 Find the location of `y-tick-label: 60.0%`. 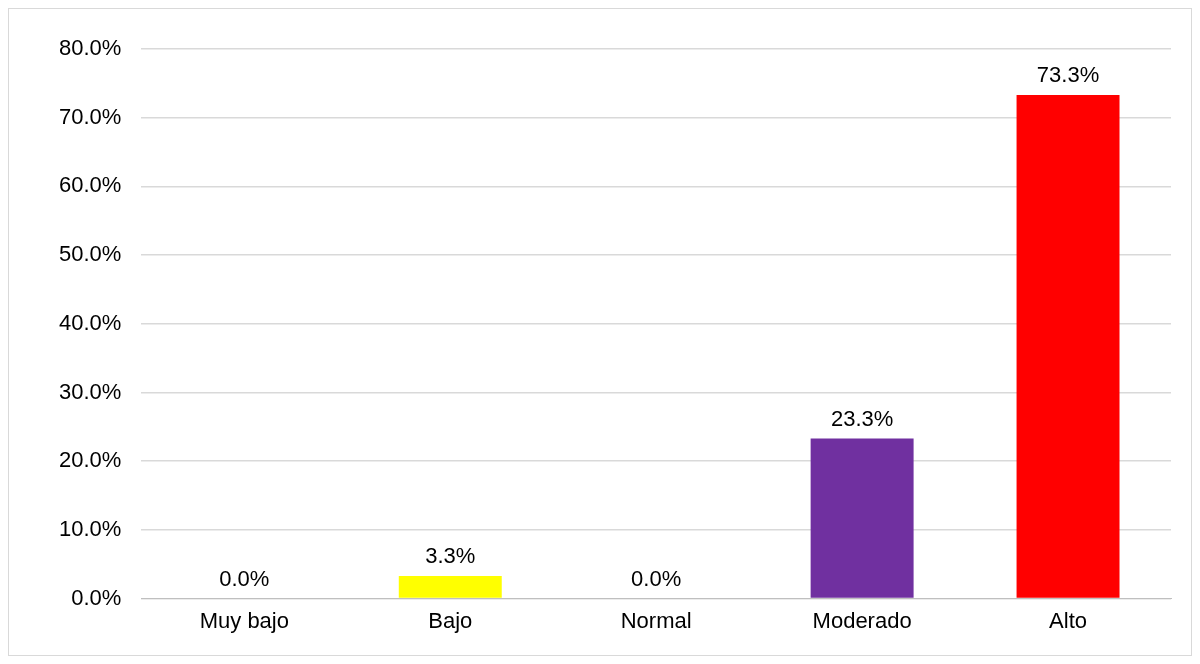

y-tick-label: 60.0% is located at coordinates (90, 185).